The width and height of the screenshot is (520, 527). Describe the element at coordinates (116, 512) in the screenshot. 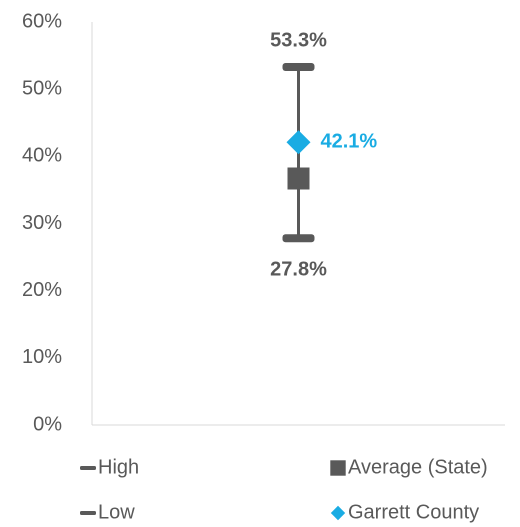

I see `legend-label: Low` at that location.